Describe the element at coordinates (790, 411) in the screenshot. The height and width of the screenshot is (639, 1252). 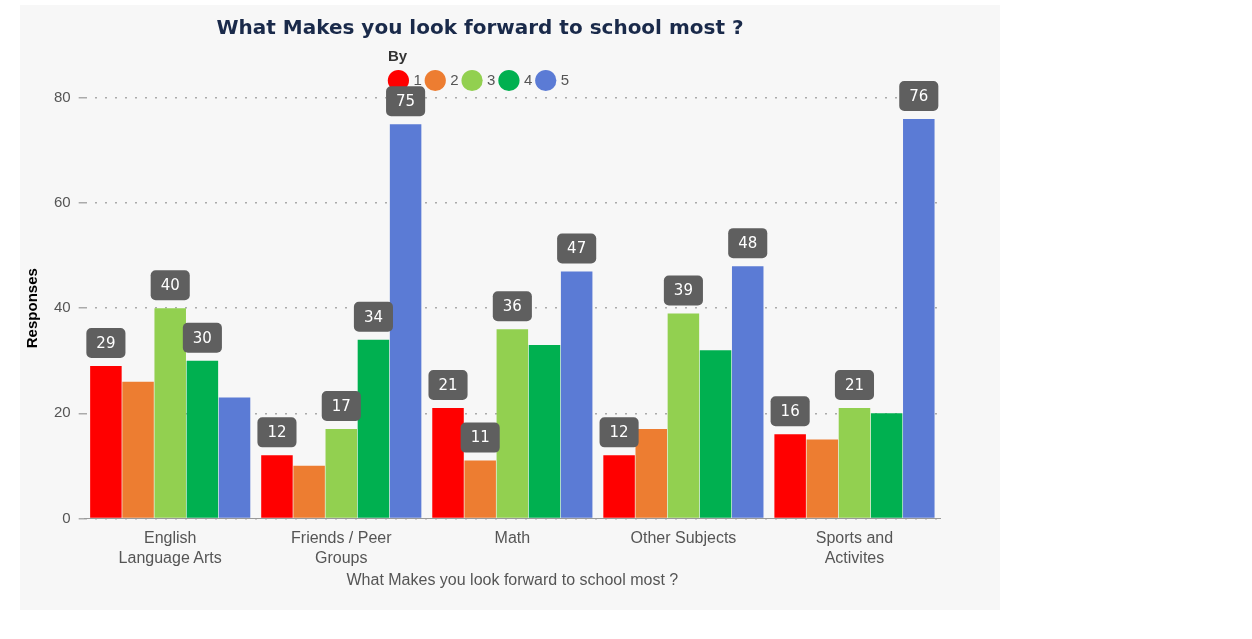
I see `data-label: 16` at that location.